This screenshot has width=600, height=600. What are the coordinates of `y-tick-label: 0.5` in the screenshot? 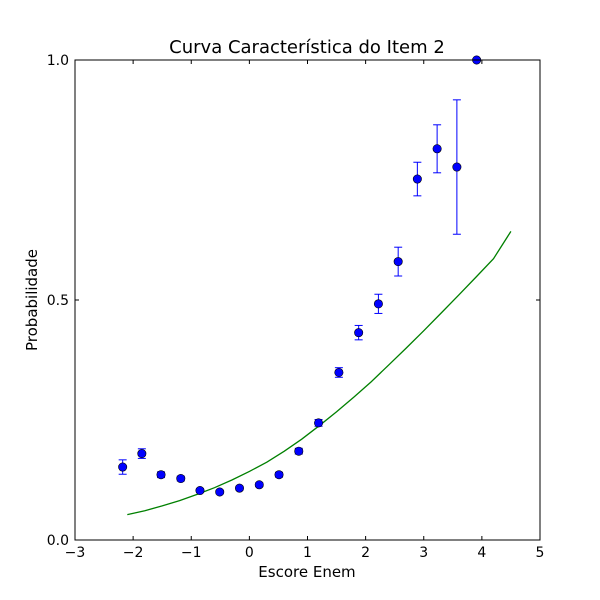 It's located at (58, 301).